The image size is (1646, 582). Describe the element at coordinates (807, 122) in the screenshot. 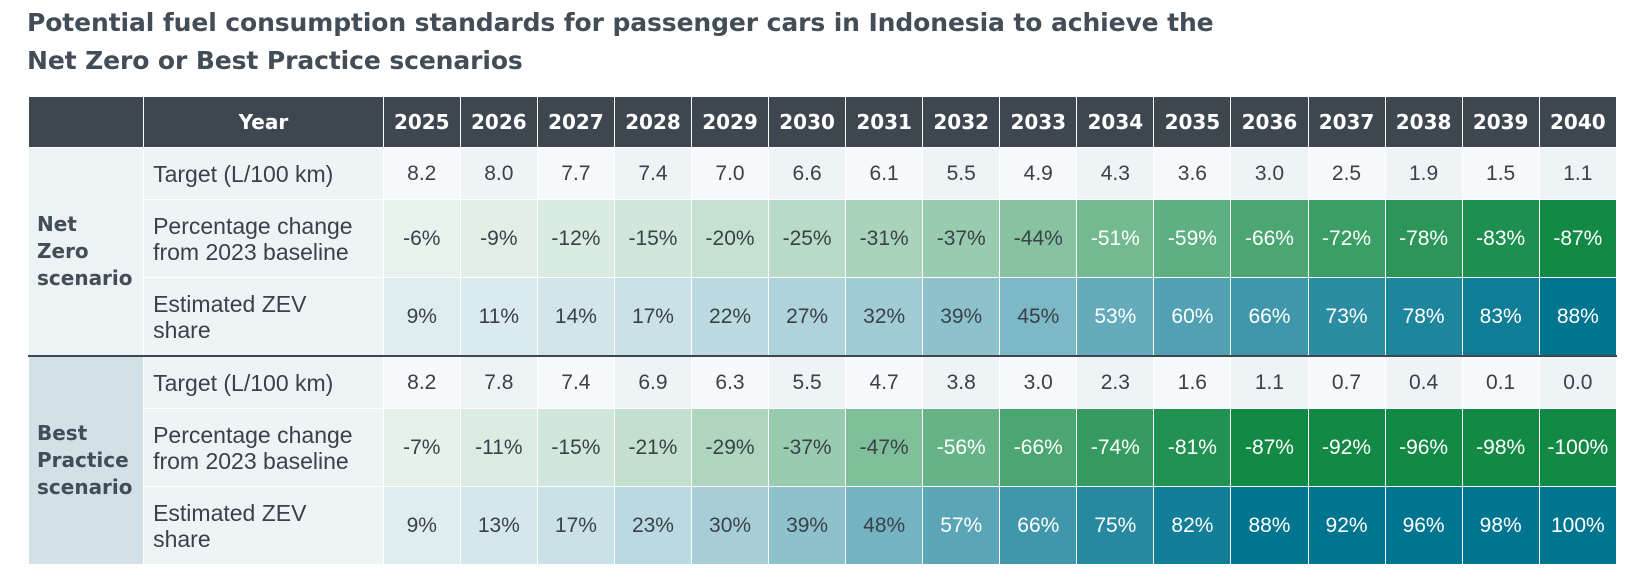

I see `header-year-2030: 2030` at that location.